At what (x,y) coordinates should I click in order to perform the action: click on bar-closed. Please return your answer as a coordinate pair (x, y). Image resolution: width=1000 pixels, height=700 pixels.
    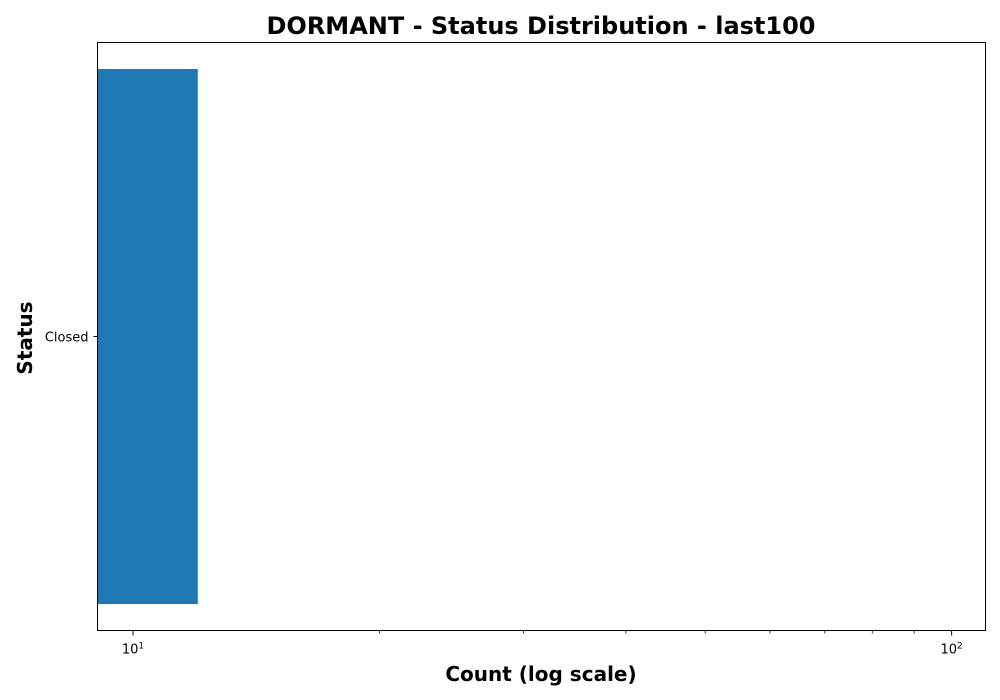
    Looking at the image, I should click on (147, 336).